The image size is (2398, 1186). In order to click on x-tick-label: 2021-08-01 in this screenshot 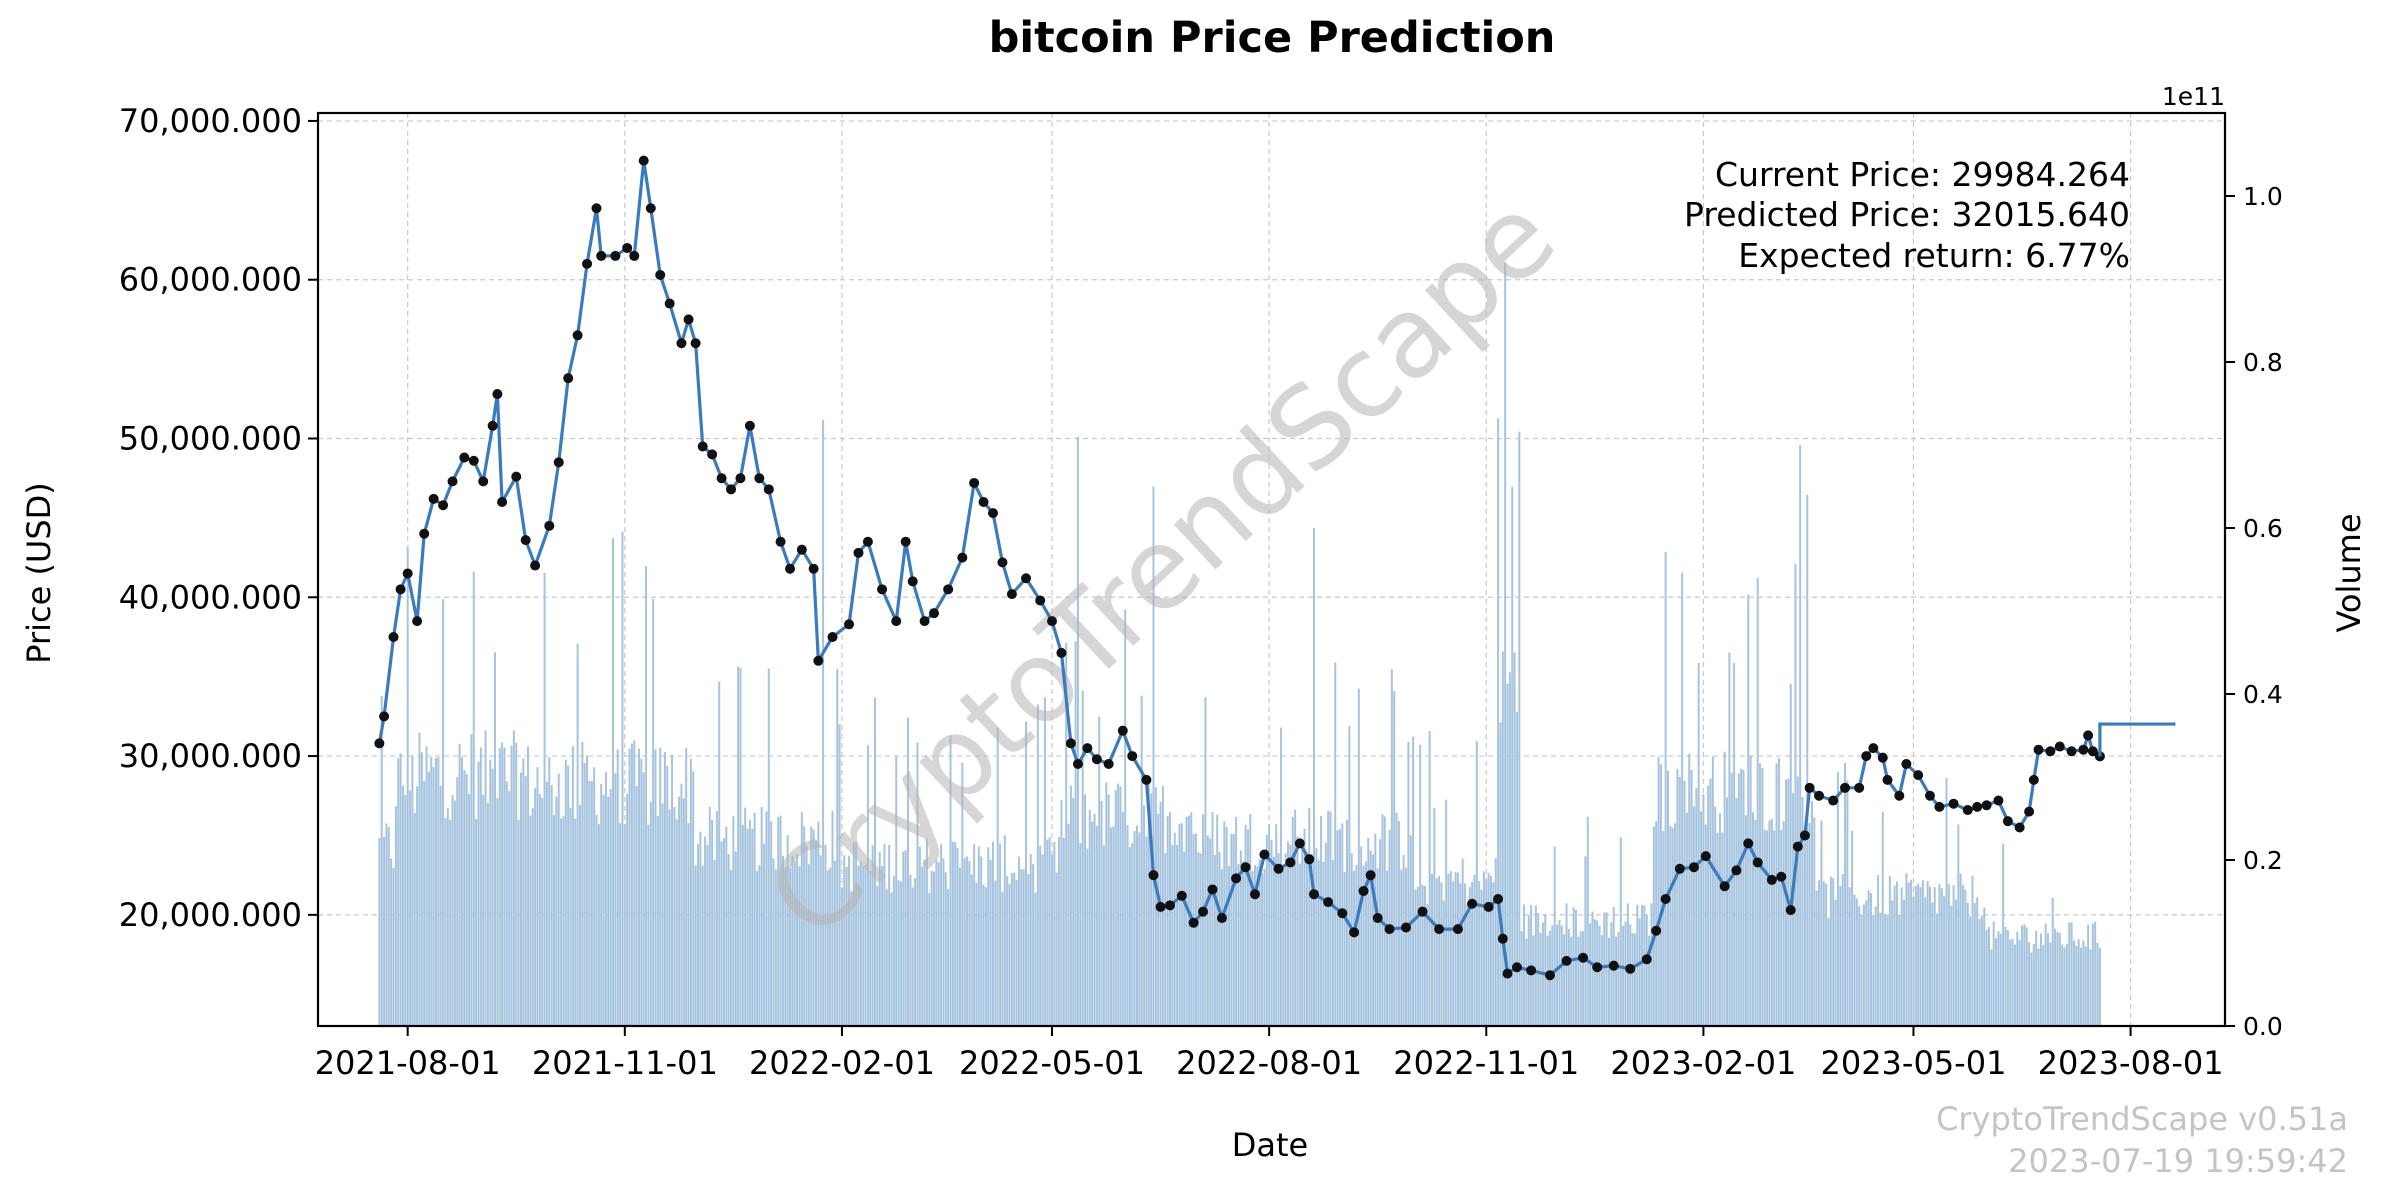, I will do `click(408, 1063)`.